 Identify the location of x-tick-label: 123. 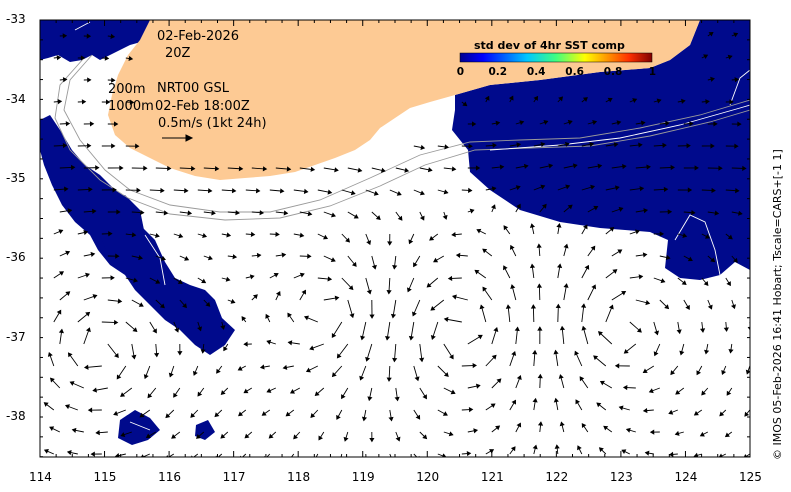
(621, 477).